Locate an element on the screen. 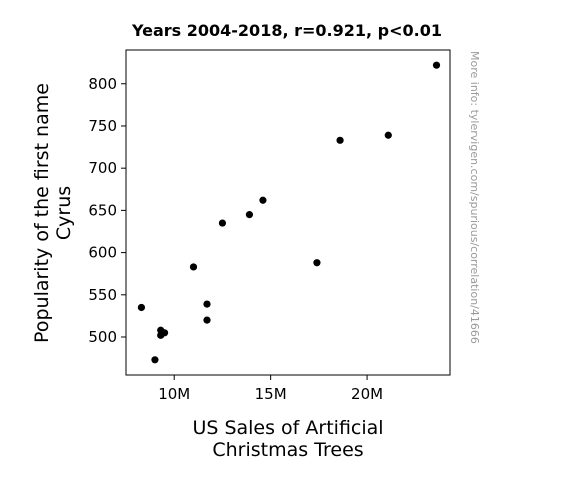 The height and width of the screenshot is (500, 575). y-axis-label-line-1: Popularity of the first name is located at coordinates (42, 213).